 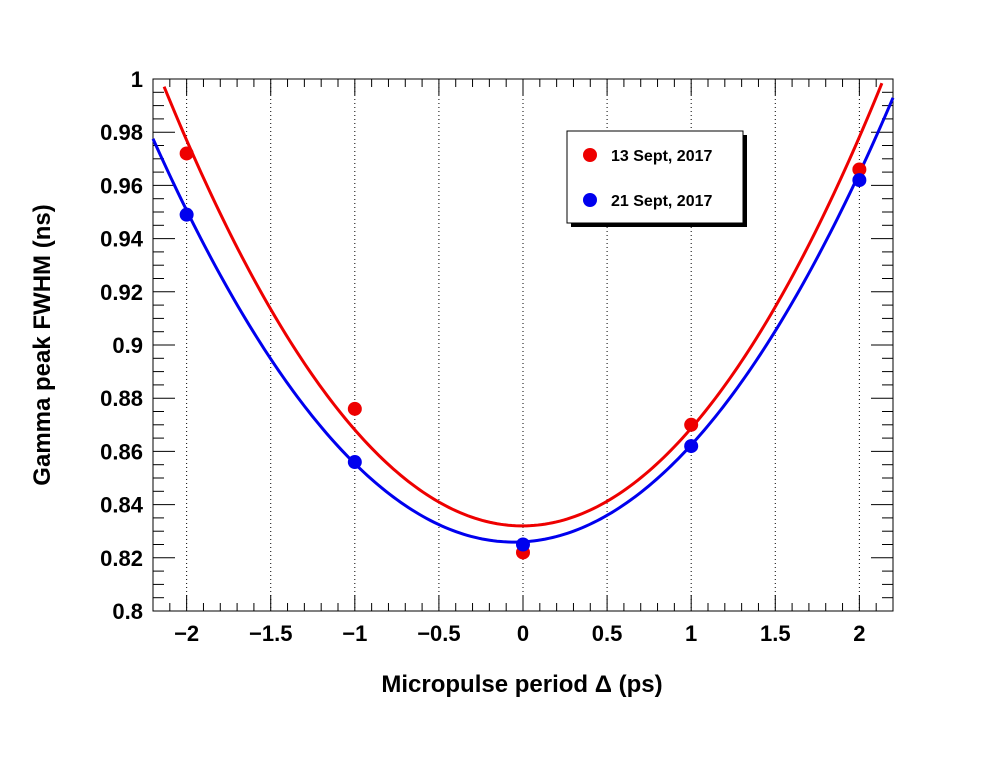 What do you see at coordinates (121, 292) in the screenshot?
I see `y-tick-label: 0.92` at bounding box center [121, 292].